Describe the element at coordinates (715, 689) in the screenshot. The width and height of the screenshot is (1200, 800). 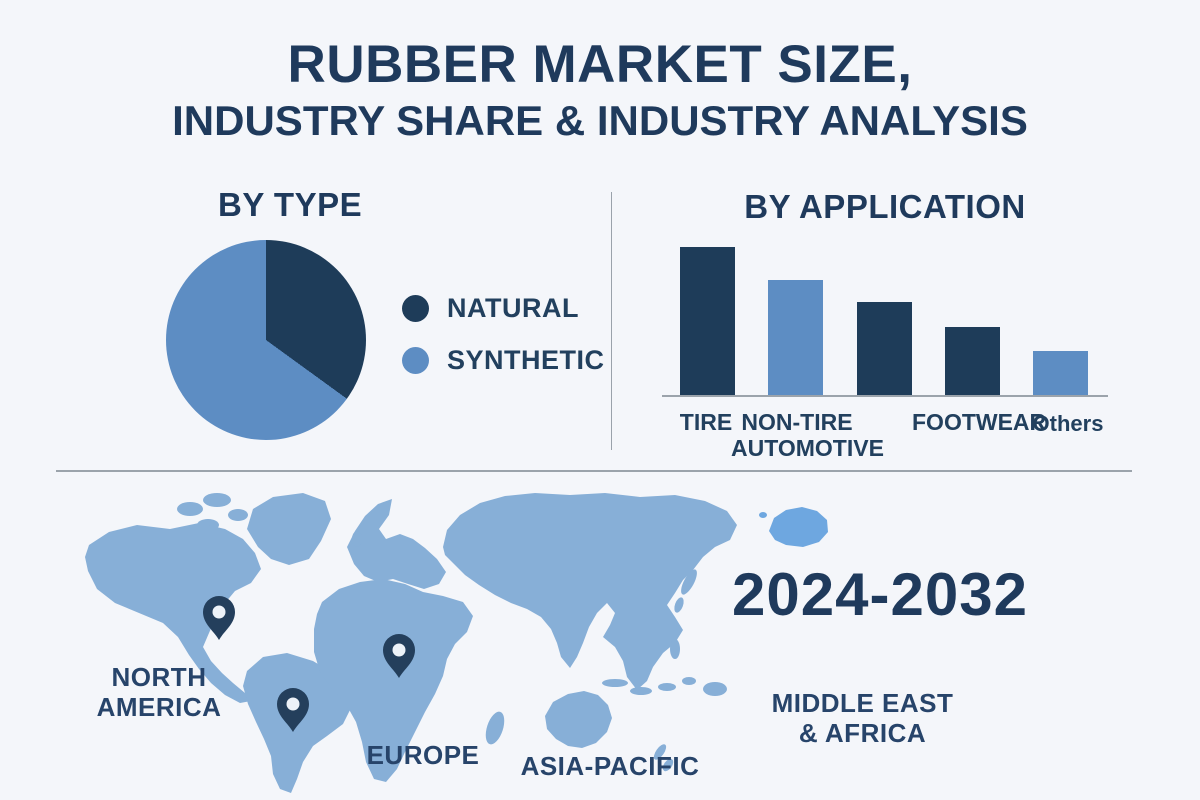
I see `new-guinea-shape` at that location.